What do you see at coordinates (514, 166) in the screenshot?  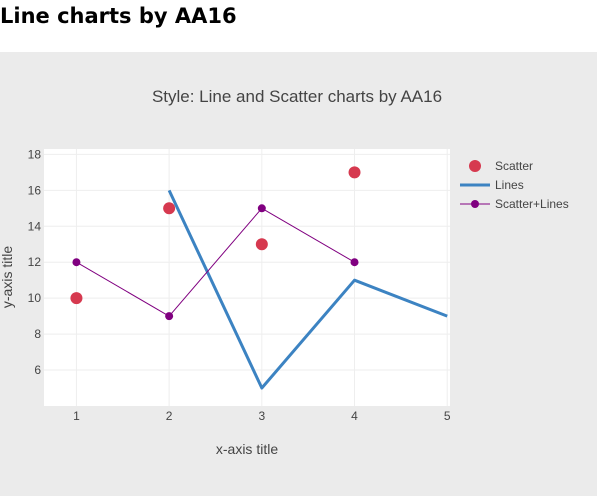 I see `legend-label: Scatter` at bounding box center [514, 166].